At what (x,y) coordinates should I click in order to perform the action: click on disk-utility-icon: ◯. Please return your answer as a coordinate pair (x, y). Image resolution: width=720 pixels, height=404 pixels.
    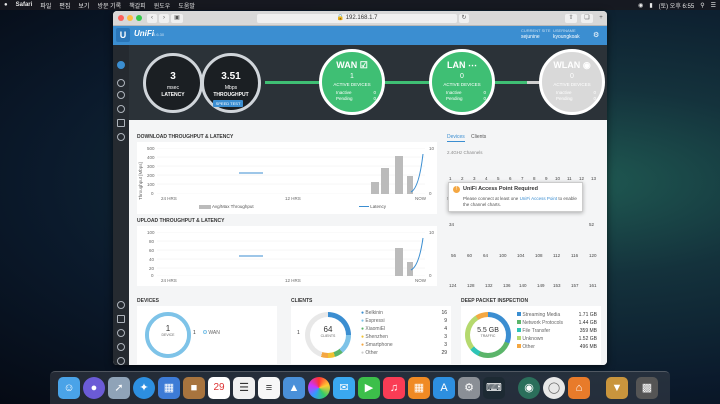
    Looking at the image, I should click on (554, 388).